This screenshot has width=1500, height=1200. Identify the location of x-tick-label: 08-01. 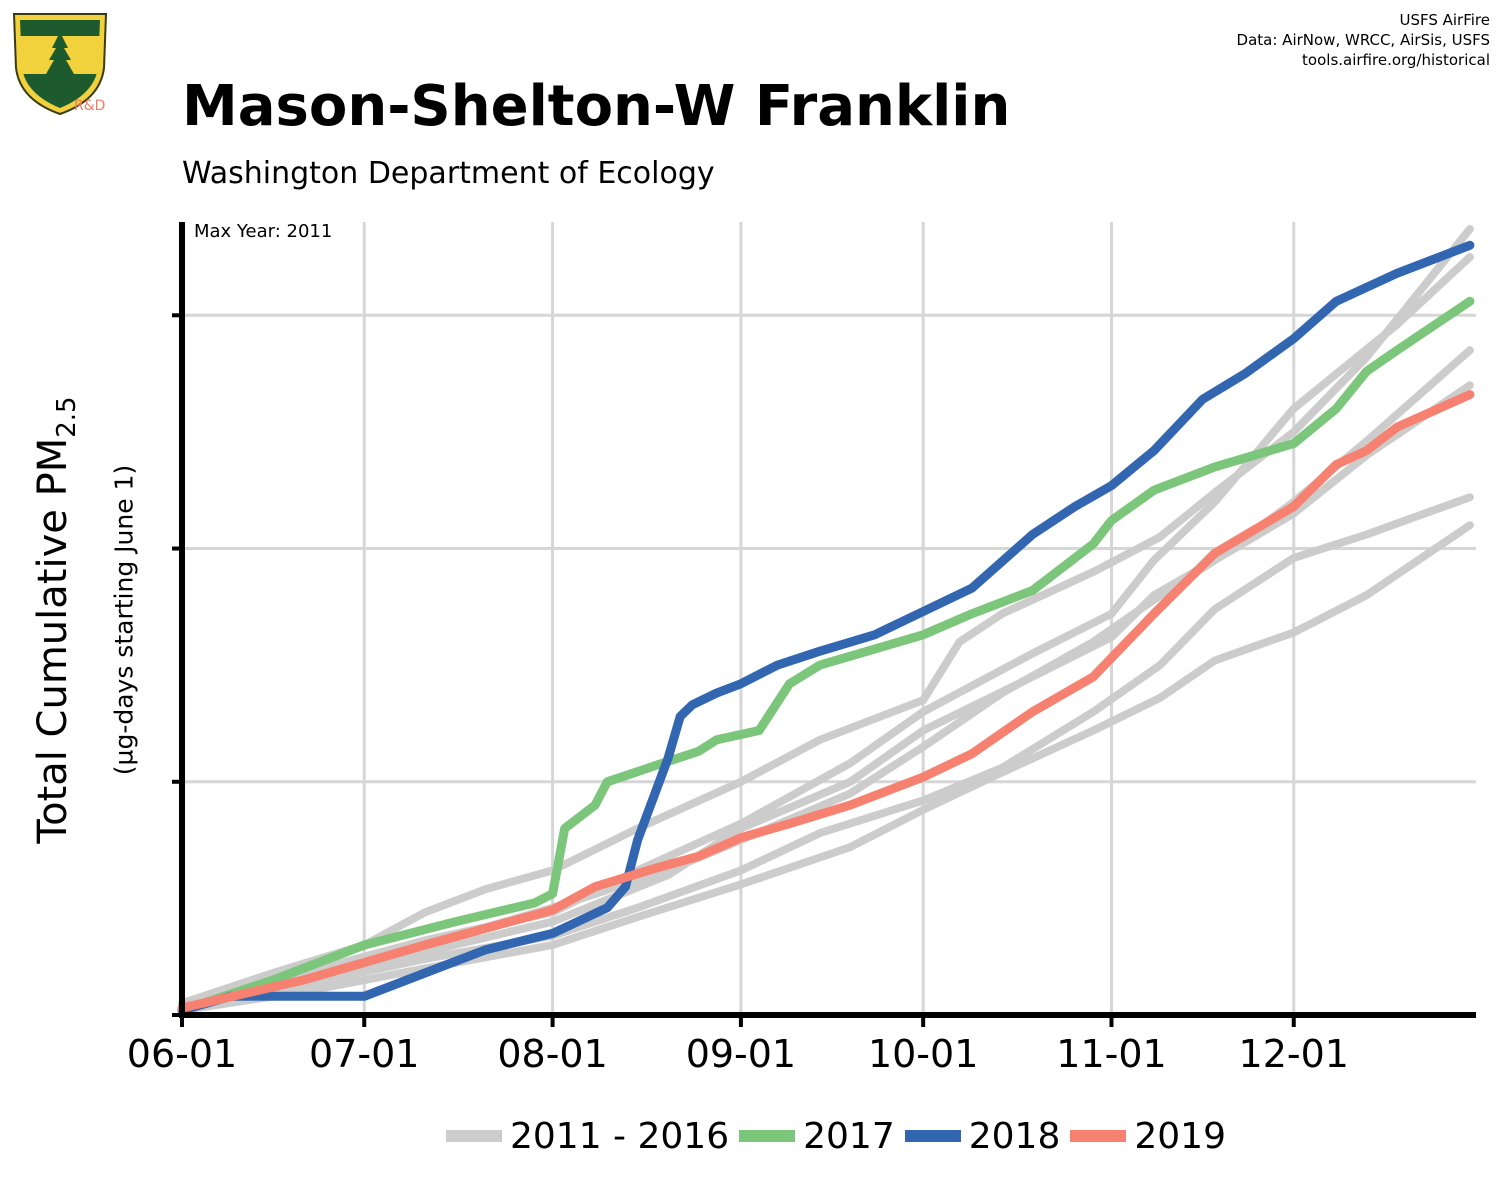
(552, 1054).